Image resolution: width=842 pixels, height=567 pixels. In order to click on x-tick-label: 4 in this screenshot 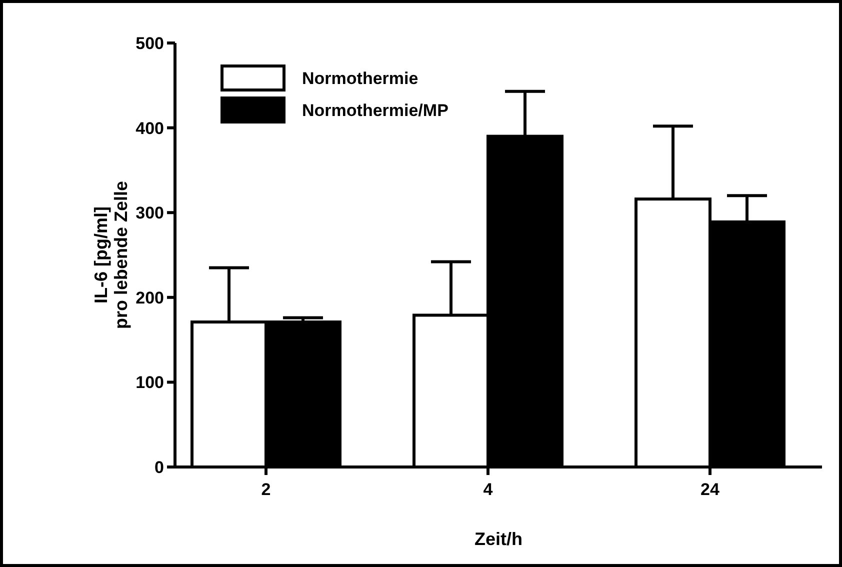, I will do `click(488, 489)`.